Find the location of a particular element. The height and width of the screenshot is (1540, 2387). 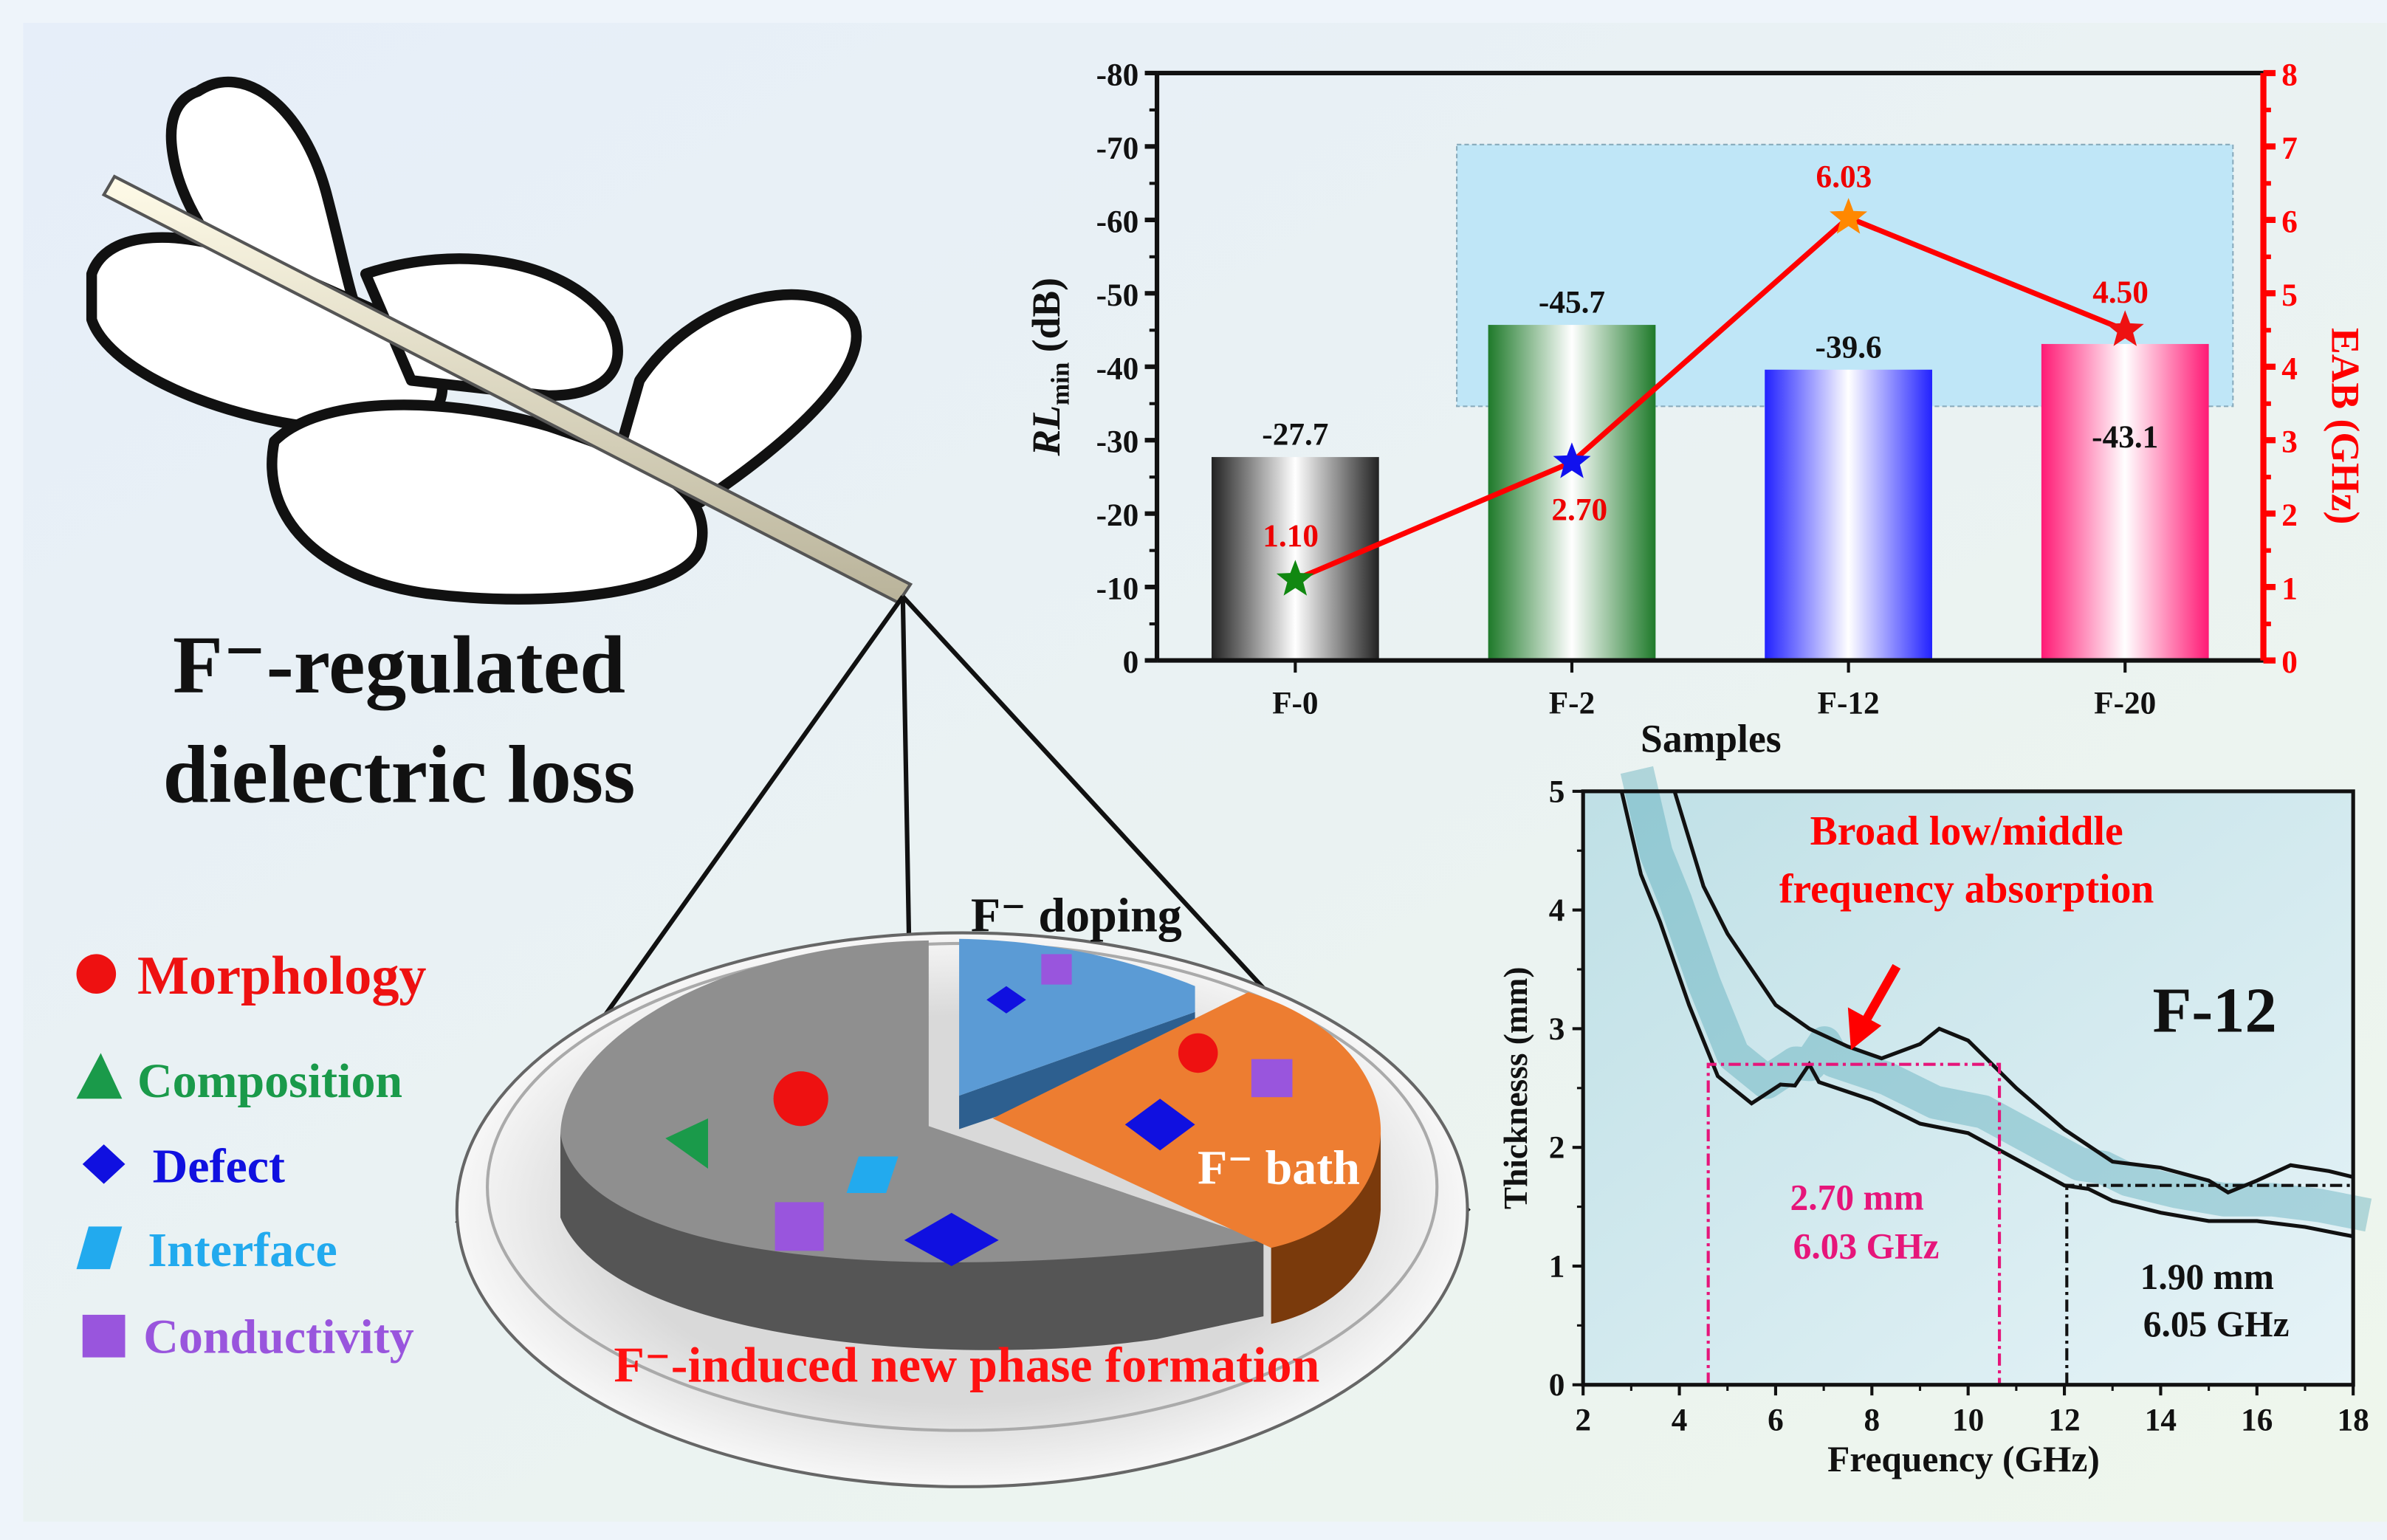

y-right-tick-label: 7 is located at coordinates (2289, 148).